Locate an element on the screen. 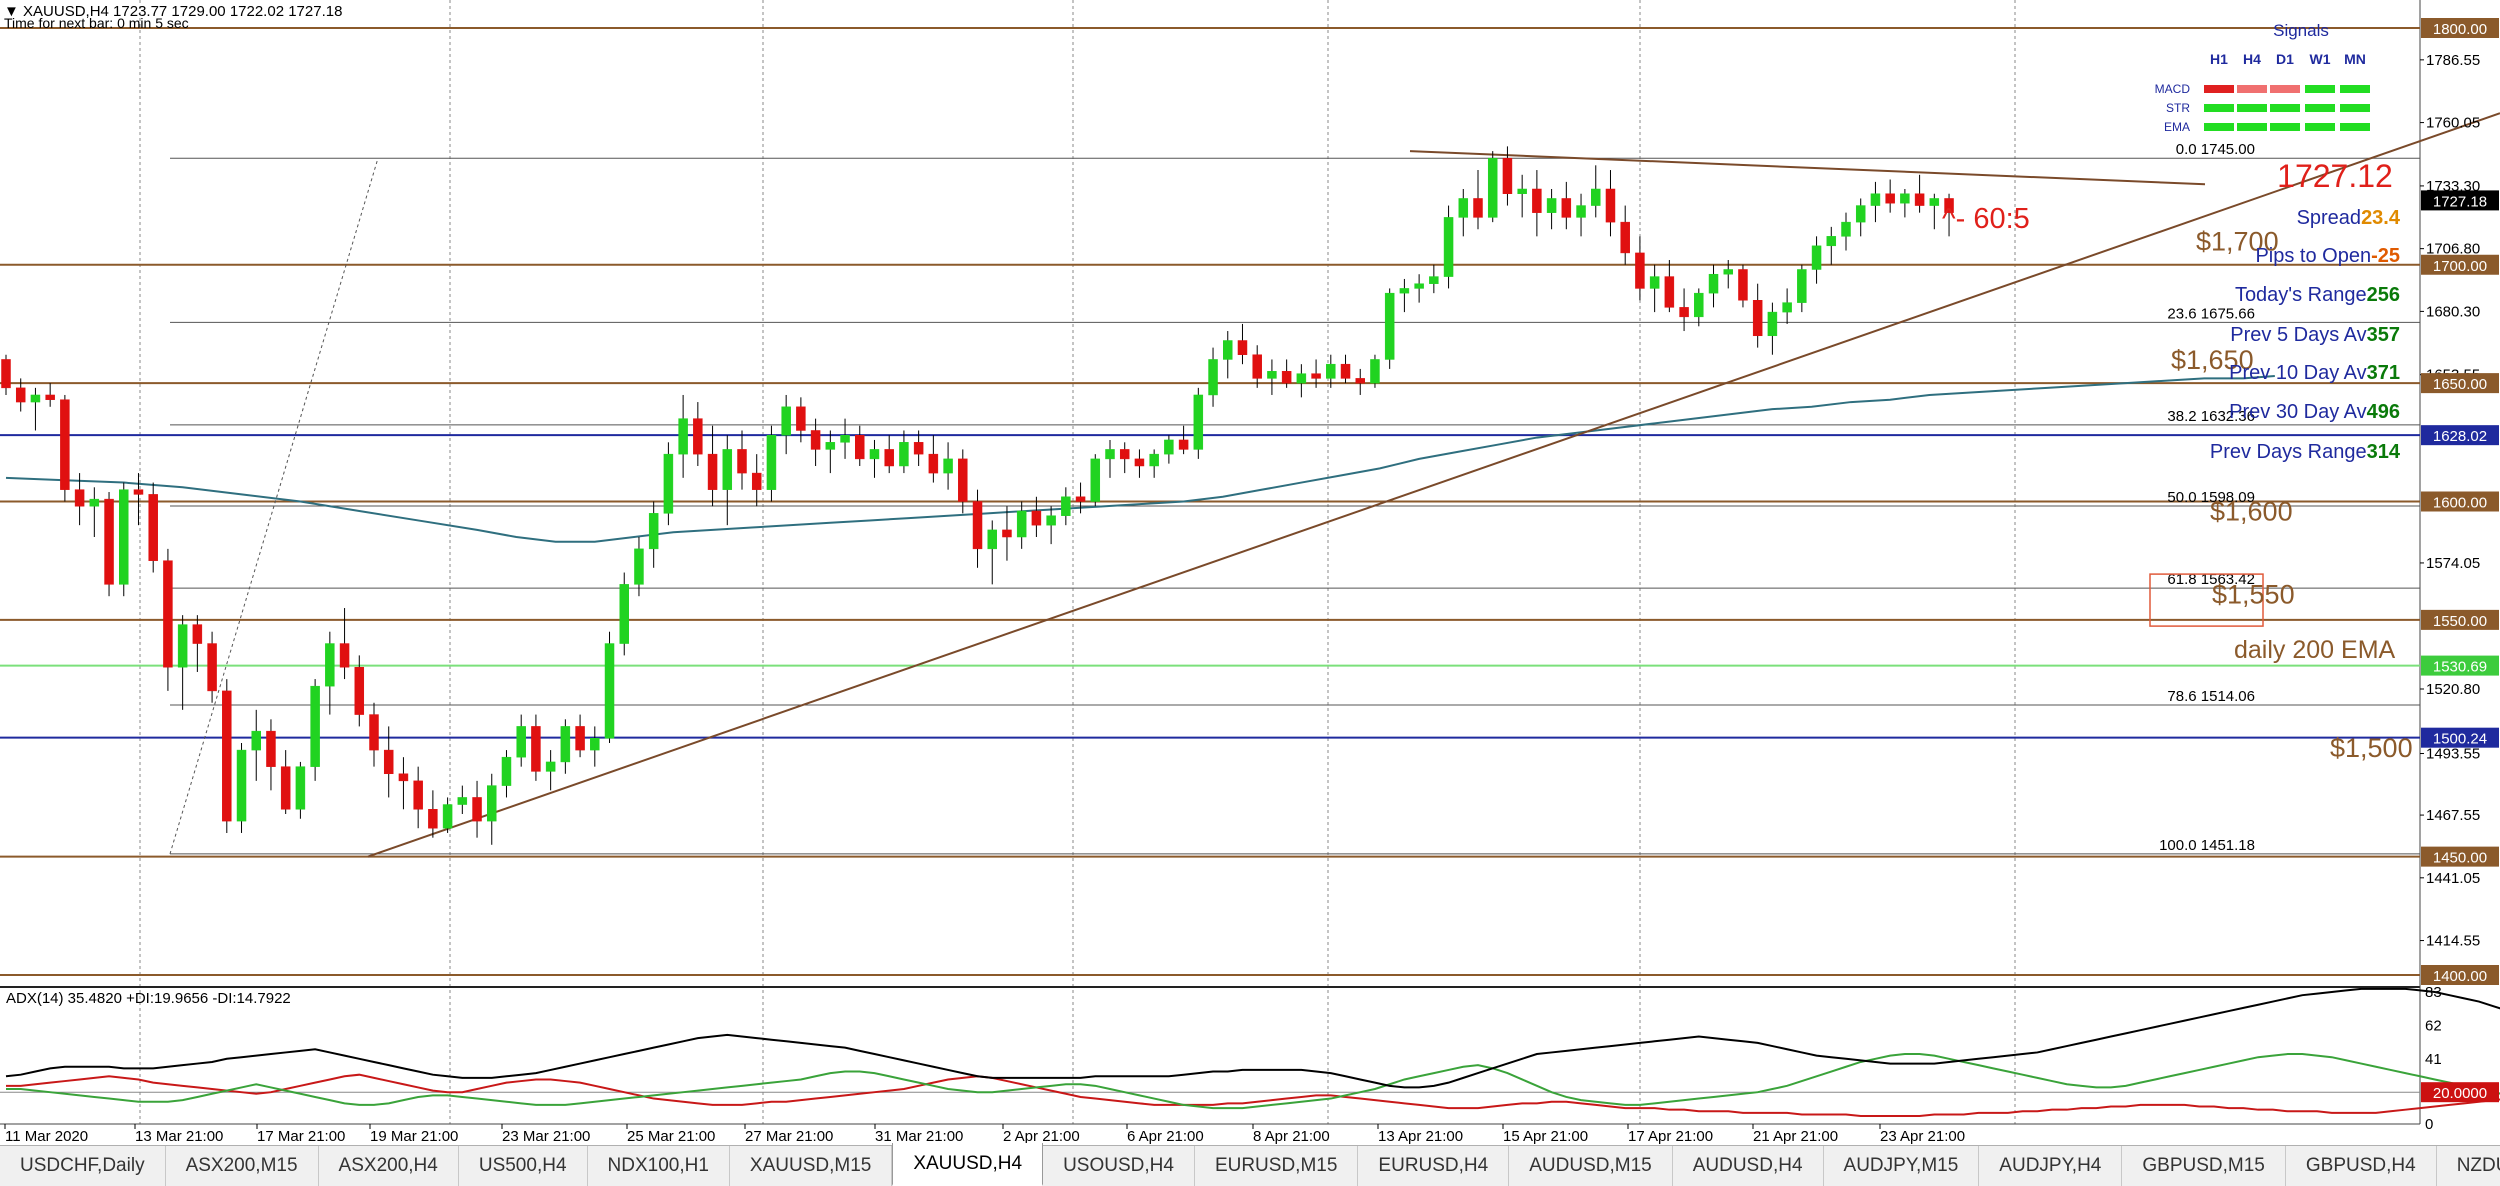 The image size is (2500, 1186). signal-row-label: EMA is located at coordinates (2177, 127).